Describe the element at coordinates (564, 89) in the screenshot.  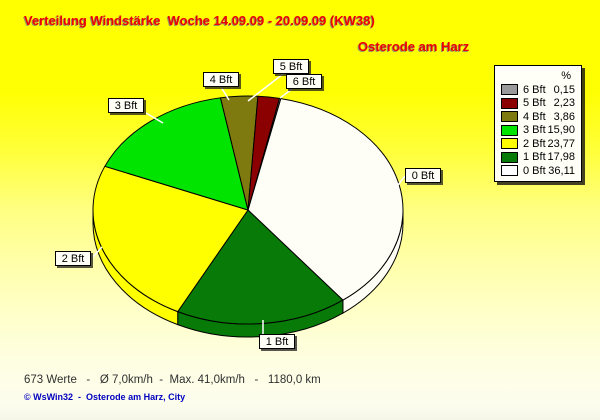
I see `legend-value: 0,15` at that location.